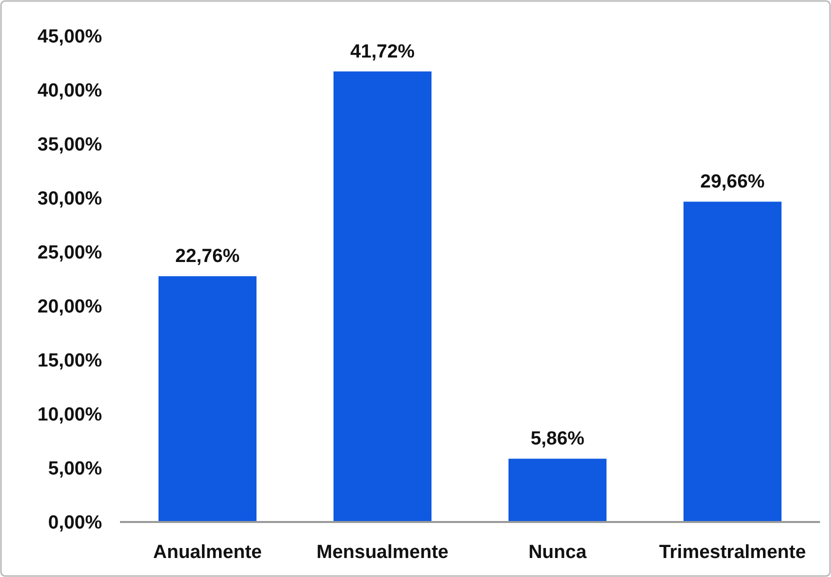 Image resolution: width=831 pixels, height=577 pixels. I want to click on data-label: 29,66%, so click(732, 182).